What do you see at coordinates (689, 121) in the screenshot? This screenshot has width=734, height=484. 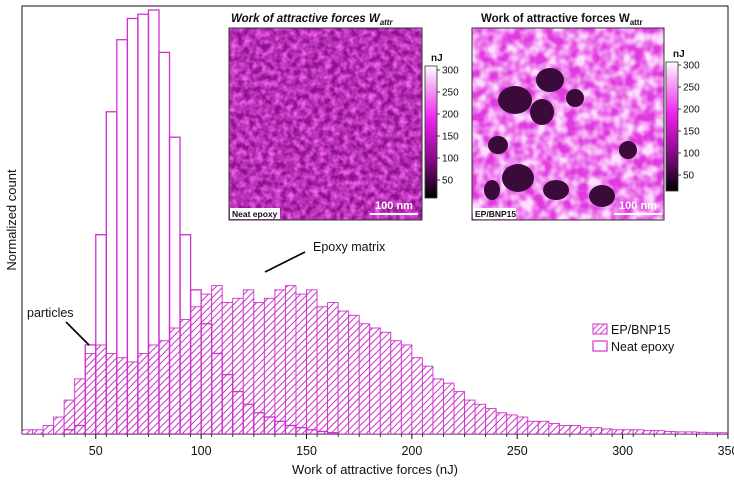 I see `inset-ep-bnp15-colorbar-ticks: 300 250 200 150 100 50` at bounding box center [689, 121].